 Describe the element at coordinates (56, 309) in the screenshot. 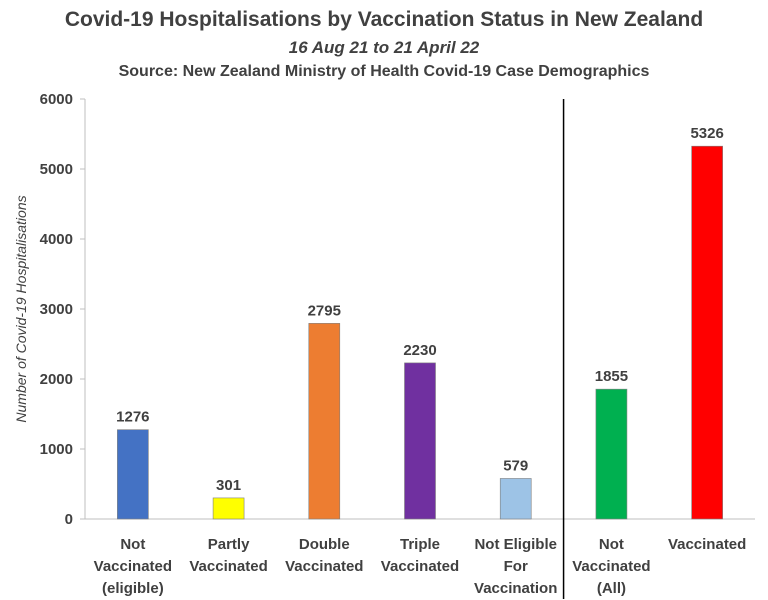

I see `y-tick-label: 3000` at that location.